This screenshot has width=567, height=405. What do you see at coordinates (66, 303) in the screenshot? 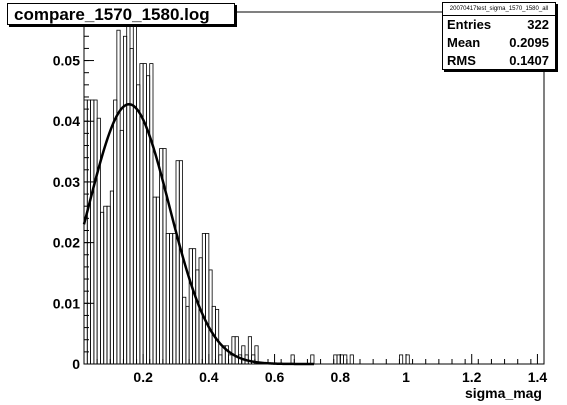
I see `y-tick-label: 0.01` at bounding box center [66, 303].